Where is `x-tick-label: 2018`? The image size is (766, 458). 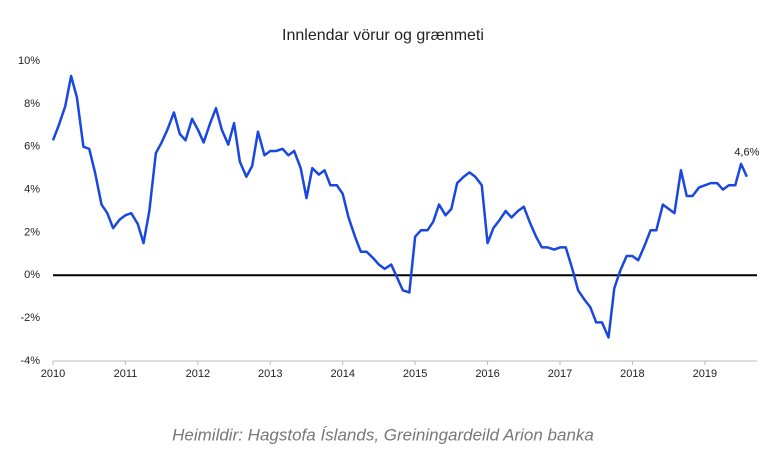
x-tick-label: 2018 is located at coordinates (632, 374).